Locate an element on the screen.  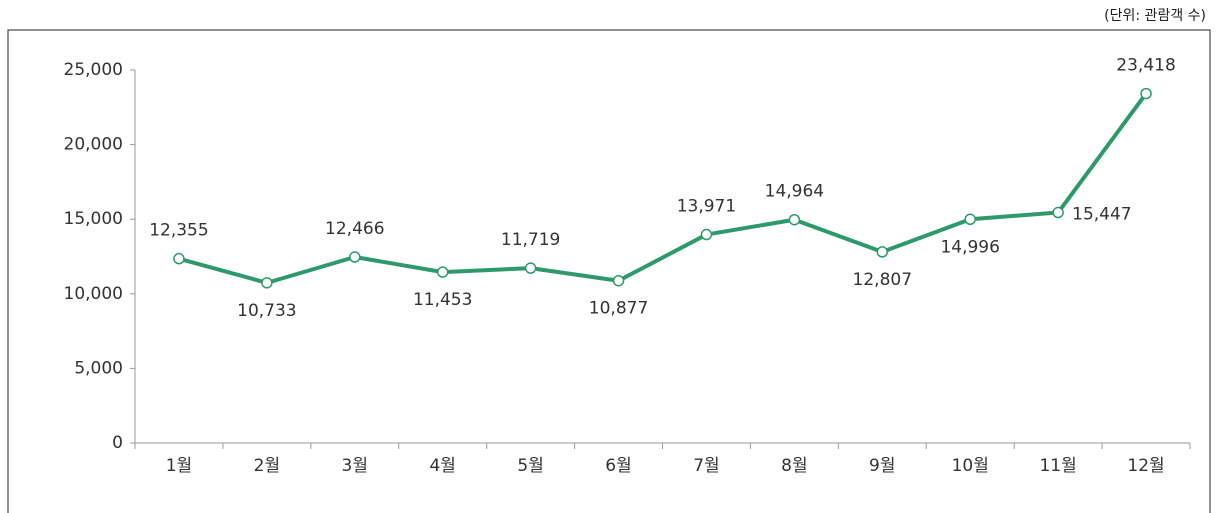
y-tick-label: 25,000 is located at coordinates (93, 70).